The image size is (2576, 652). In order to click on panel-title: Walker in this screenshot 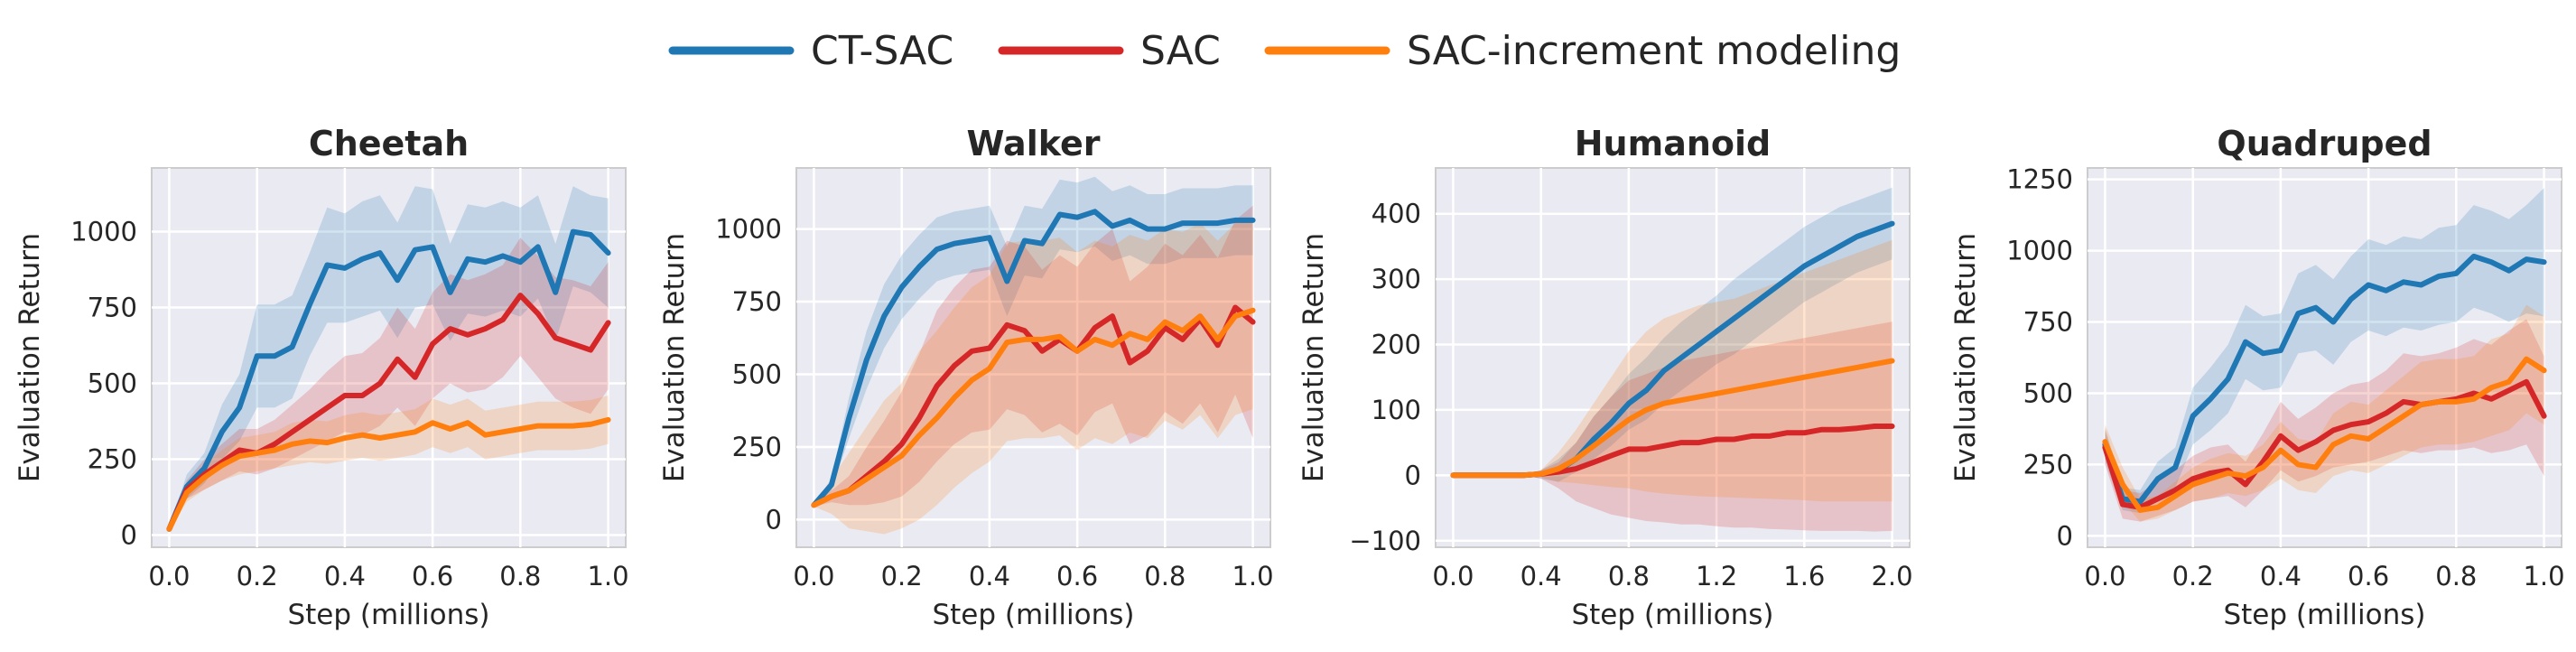, I will do `click(1034, 143)`.